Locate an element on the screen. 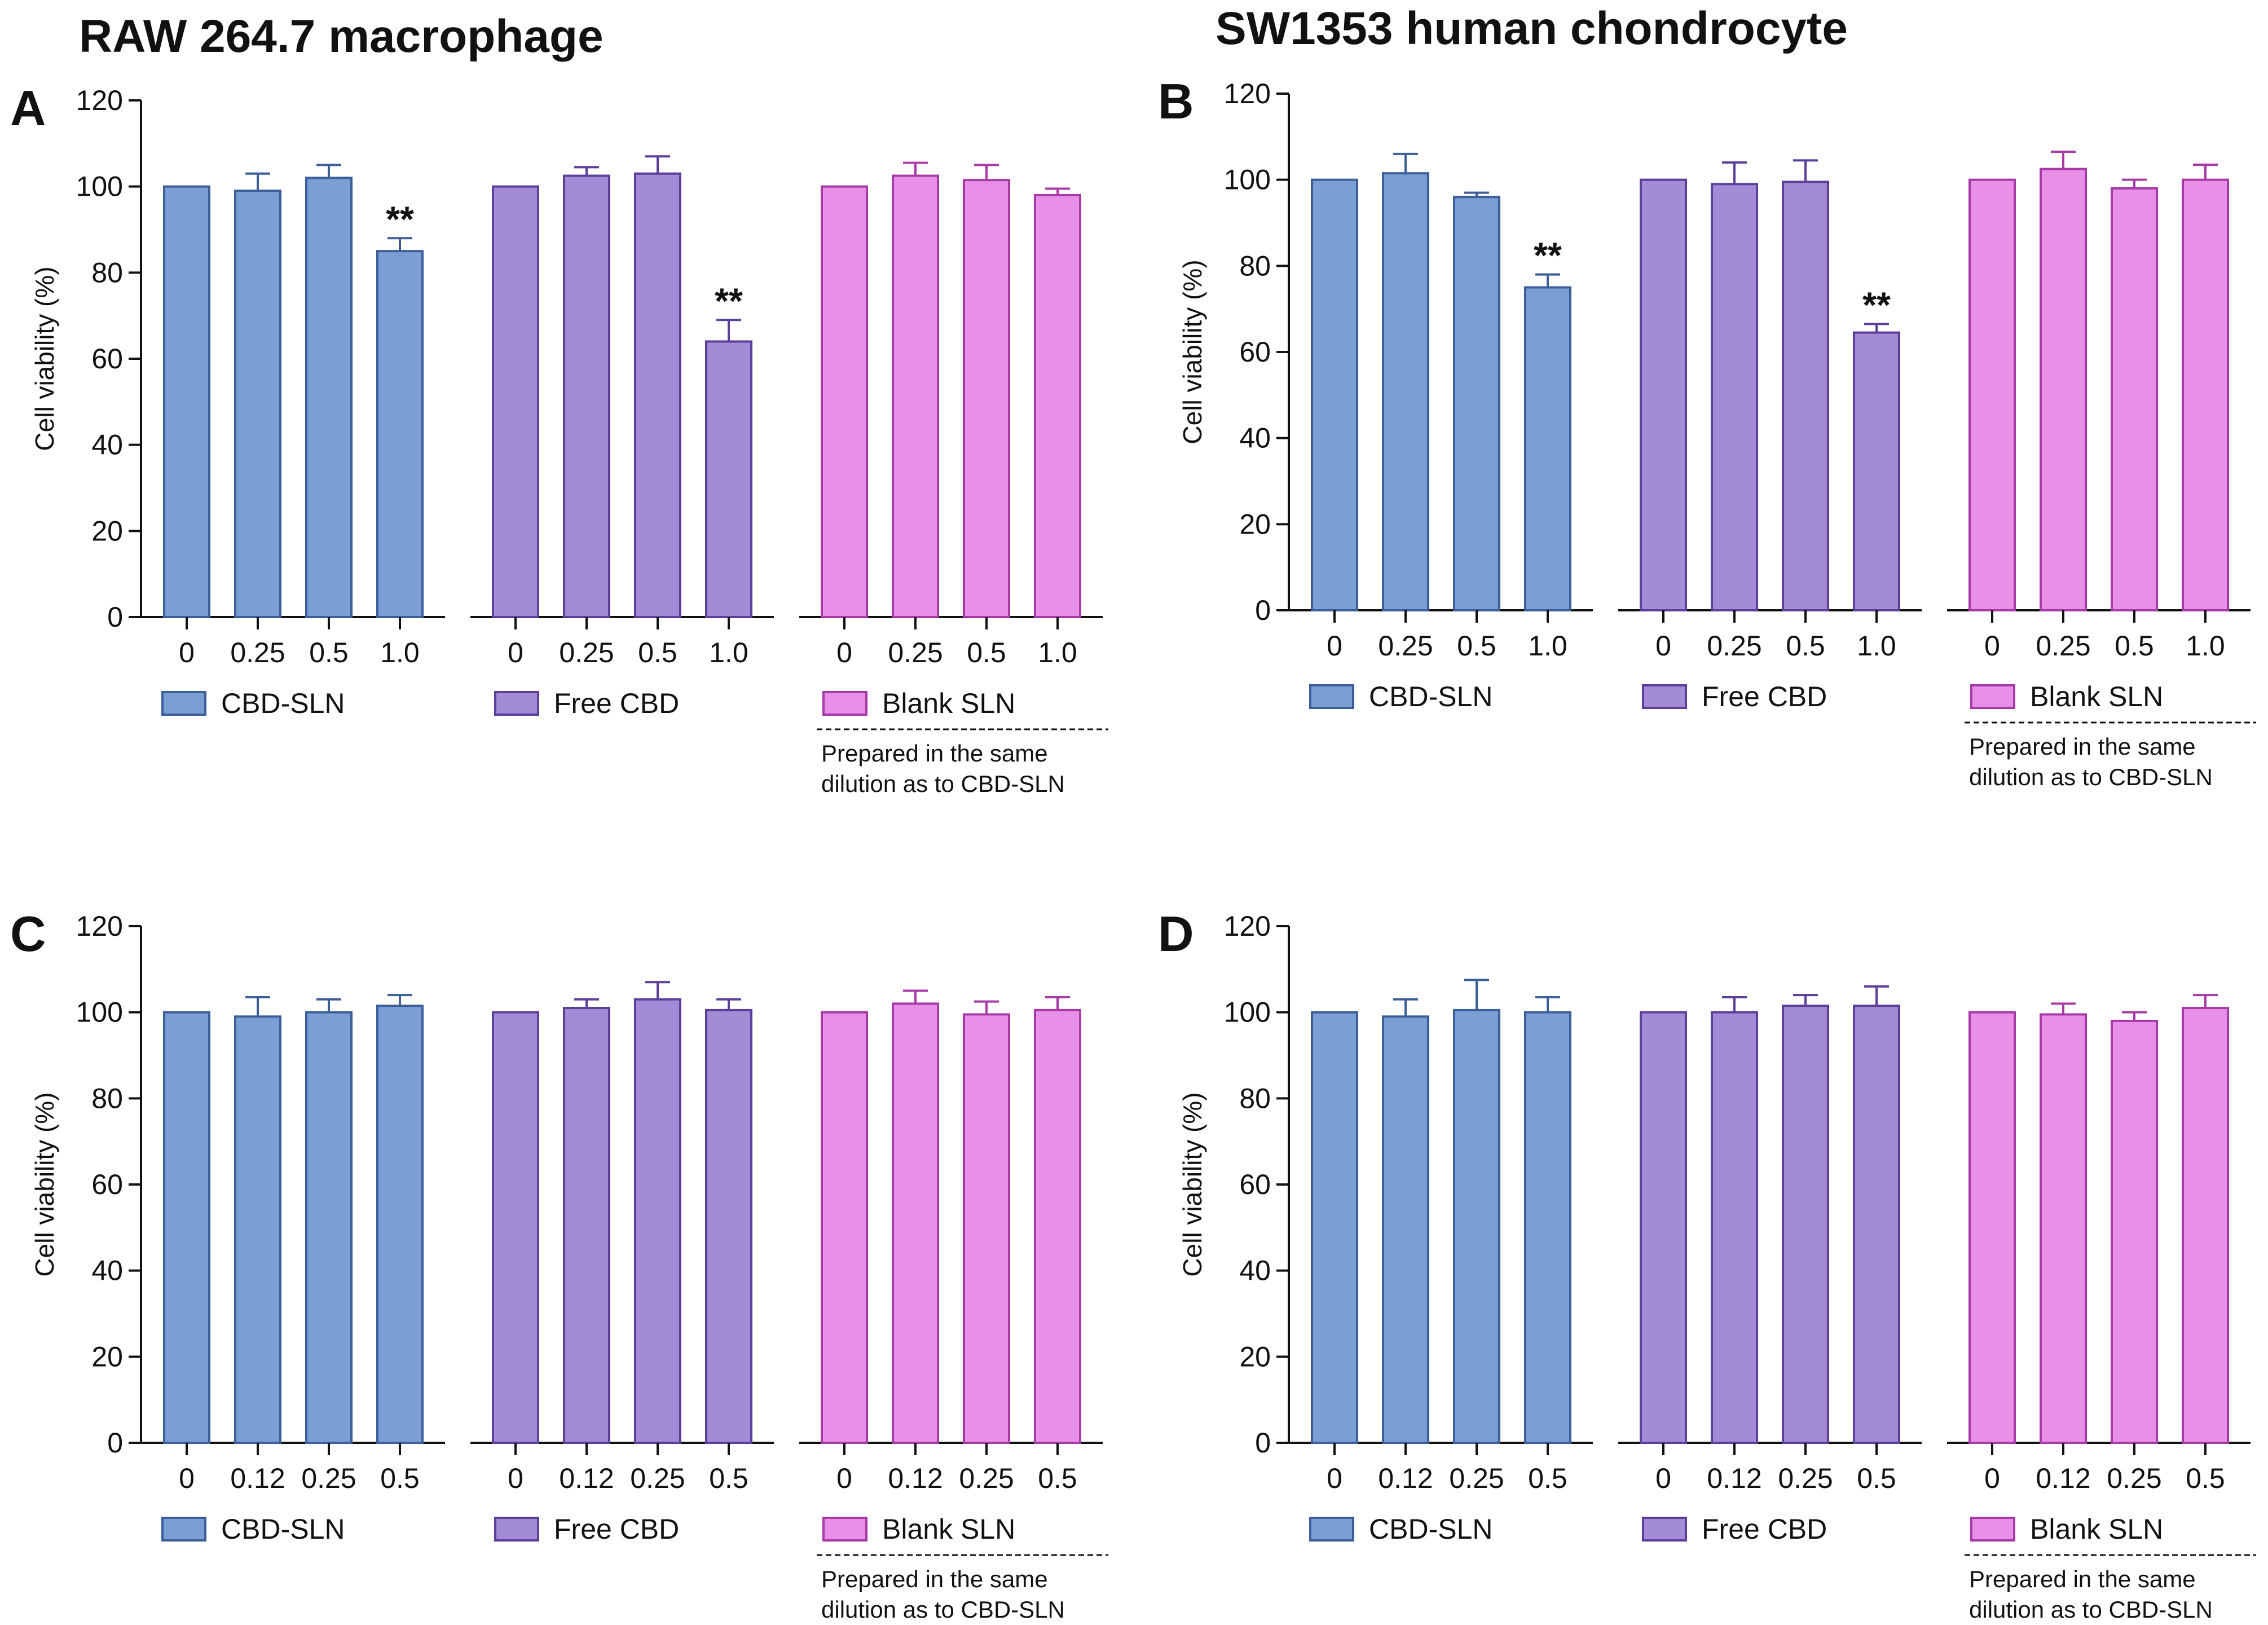 The height and width of the screenshot is (1625, 2268). panel-letter: A is located at coordinates (28, 108).